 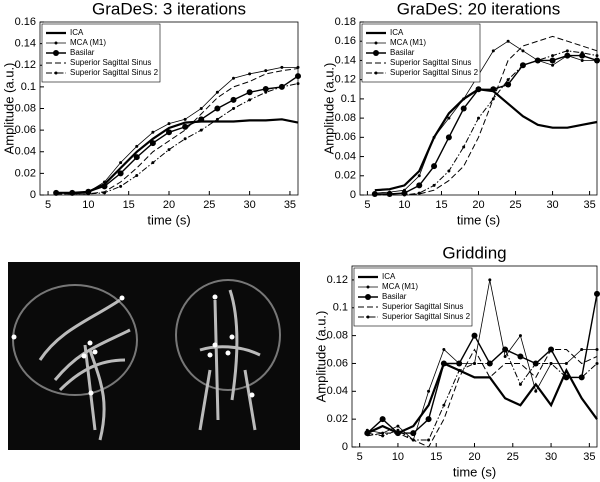 I want to click on chart-title: Gridding, so click(x=474, y=252).